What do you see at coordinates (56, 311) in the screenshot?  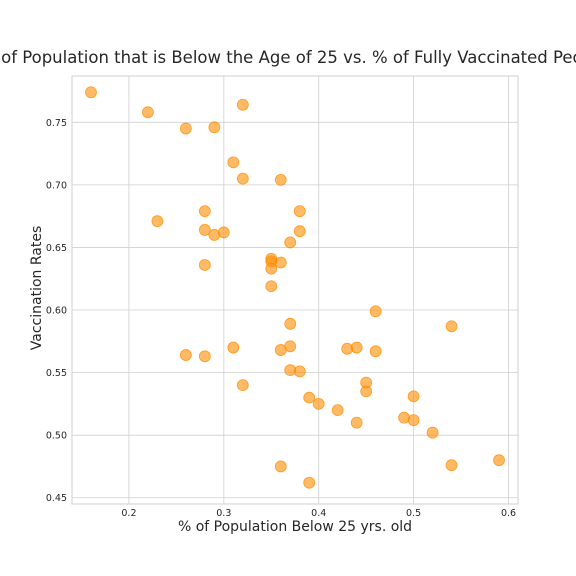 I see `y-tick-label: 0.60` at bounding box center [56, 311].